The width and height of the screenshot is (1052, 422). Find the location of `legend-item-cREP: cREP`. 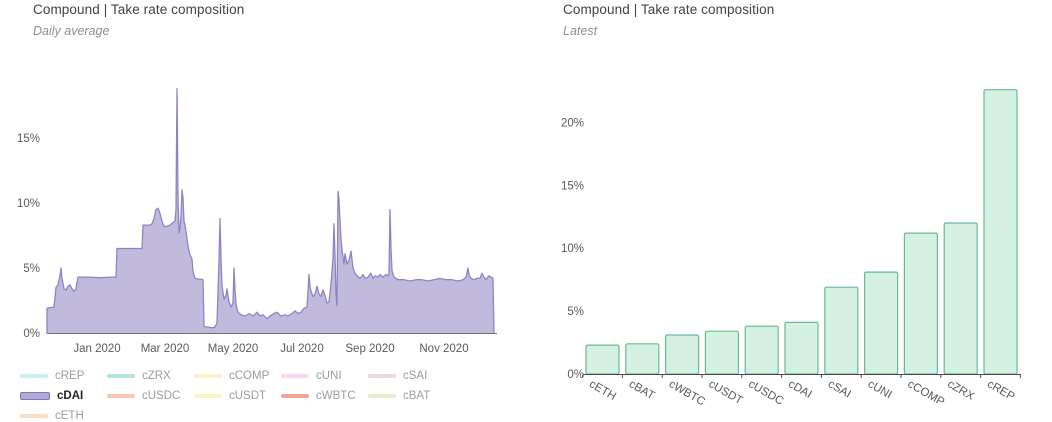

legend-item-cREP: cREP is located at coordinates (63, 376).